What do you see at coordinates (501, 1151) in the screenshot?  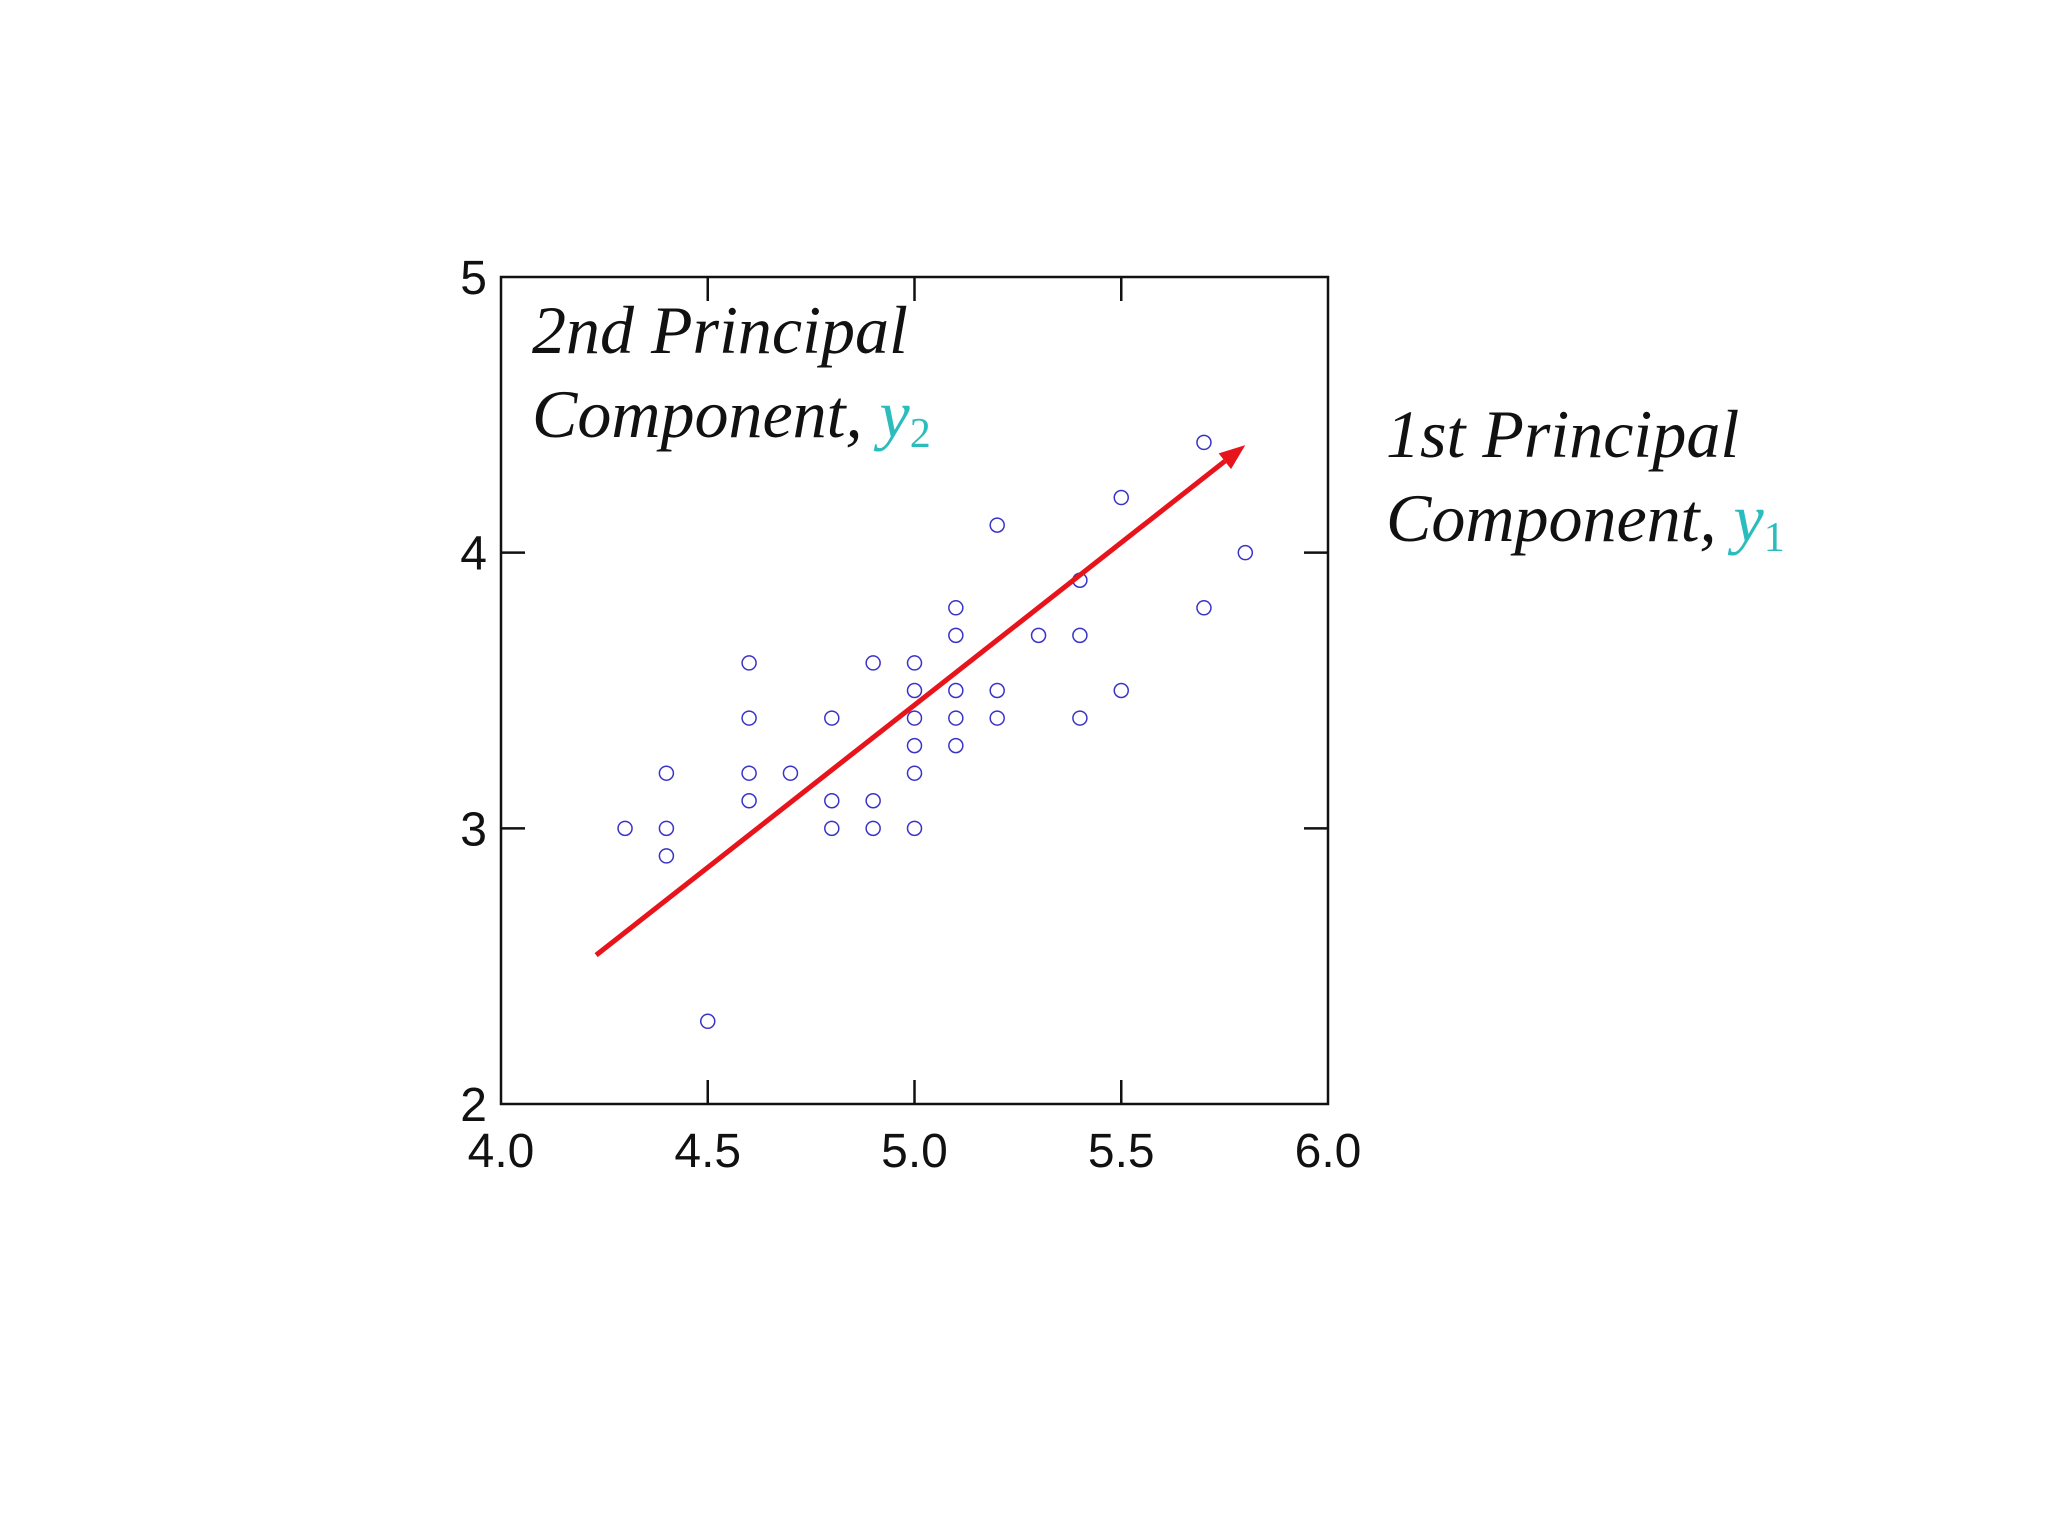 I see `x-tick-label: 4.0` at bounding box center [501, 1151].